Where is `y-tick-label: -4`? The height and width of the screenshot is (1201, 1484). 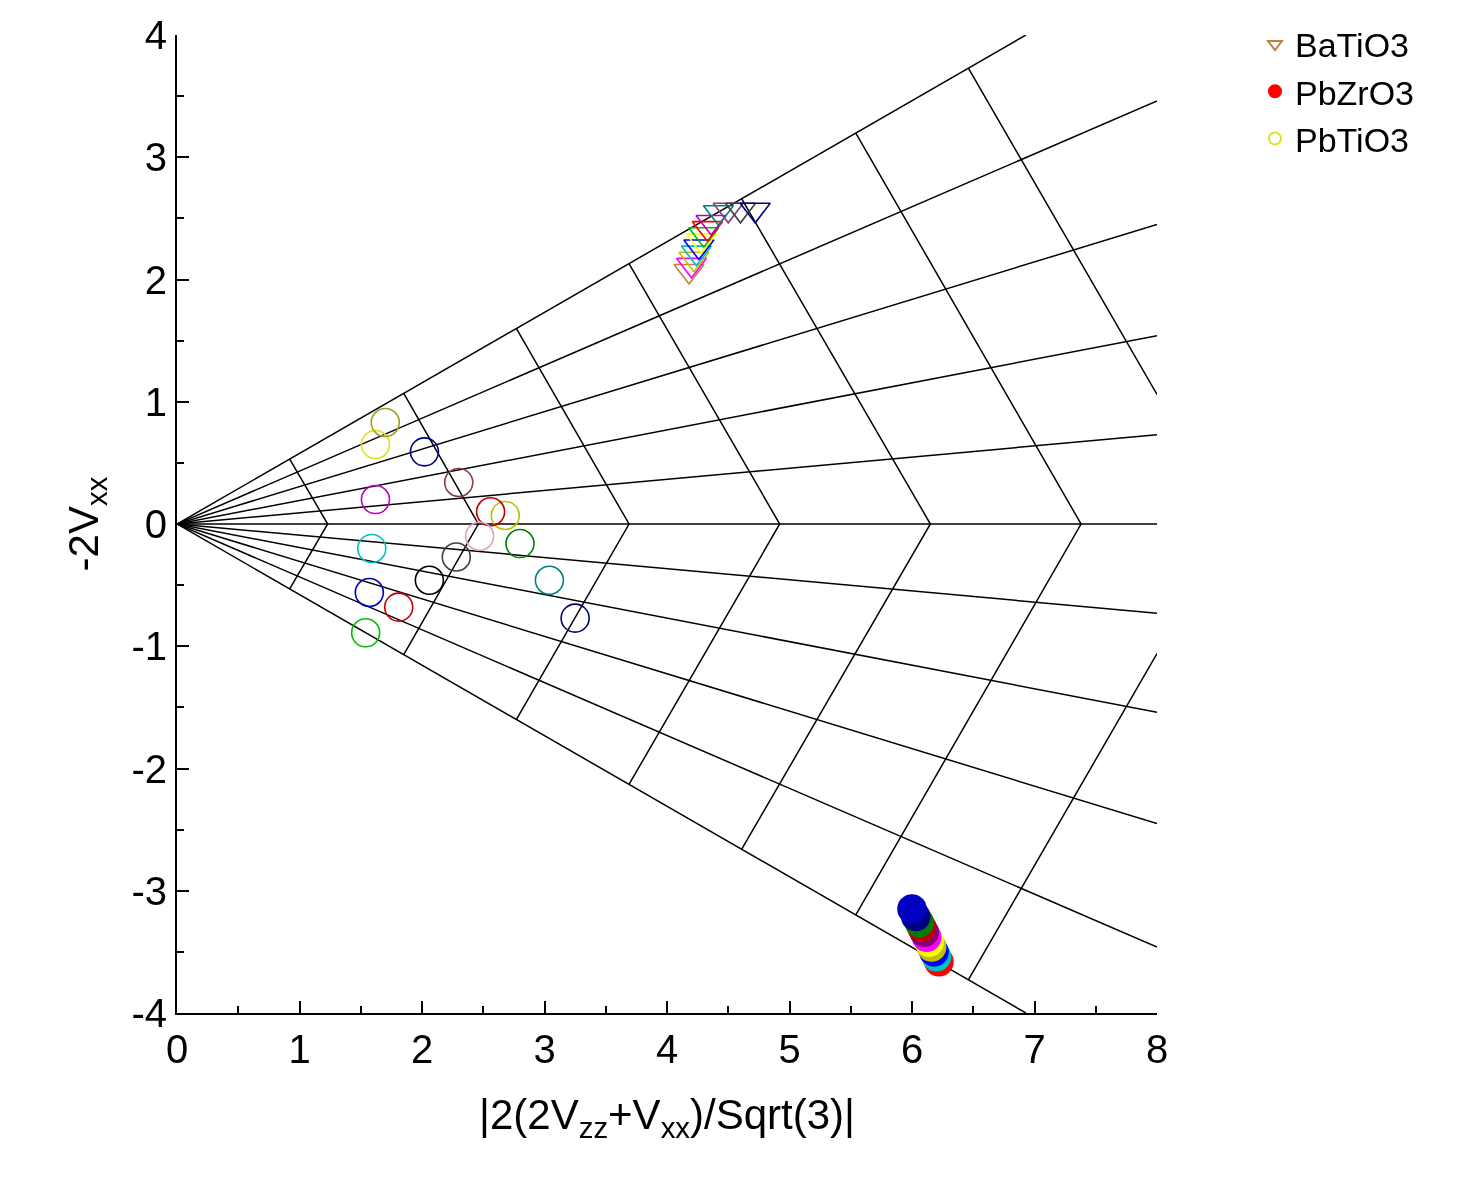
y-tick-label: -4 is located at coordinates (149, 1013).